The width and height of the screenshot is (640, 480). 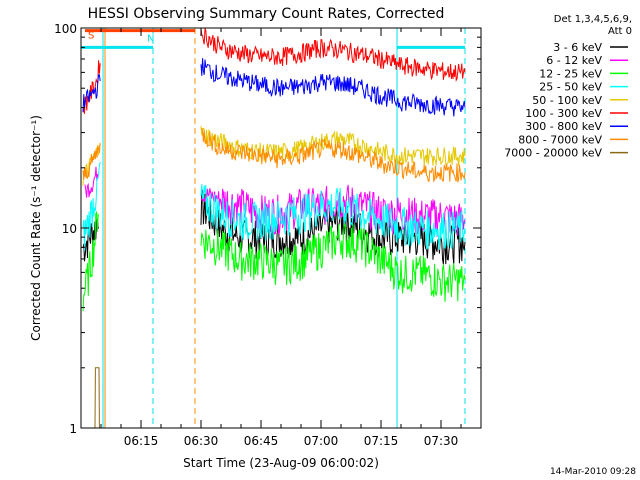 What do you see at coordinates (65, 29) in the screenshot?
I see `y-tick-label: 100` at bounding box center [65, 29].